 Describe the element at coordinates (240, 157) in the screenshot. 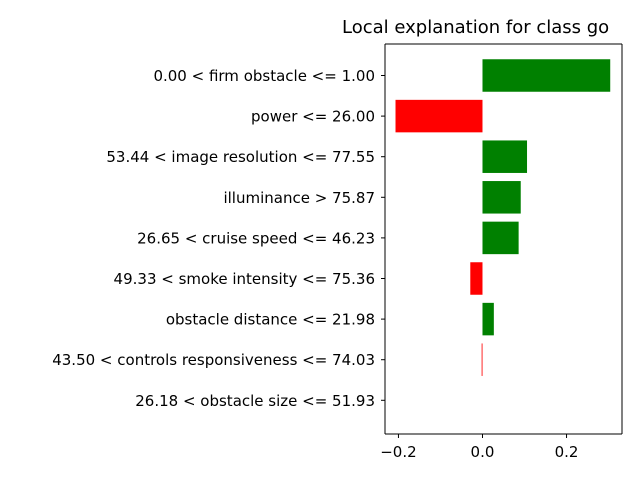

I see `category-label: 53.44 < image resolution <= 77.55` at that location.